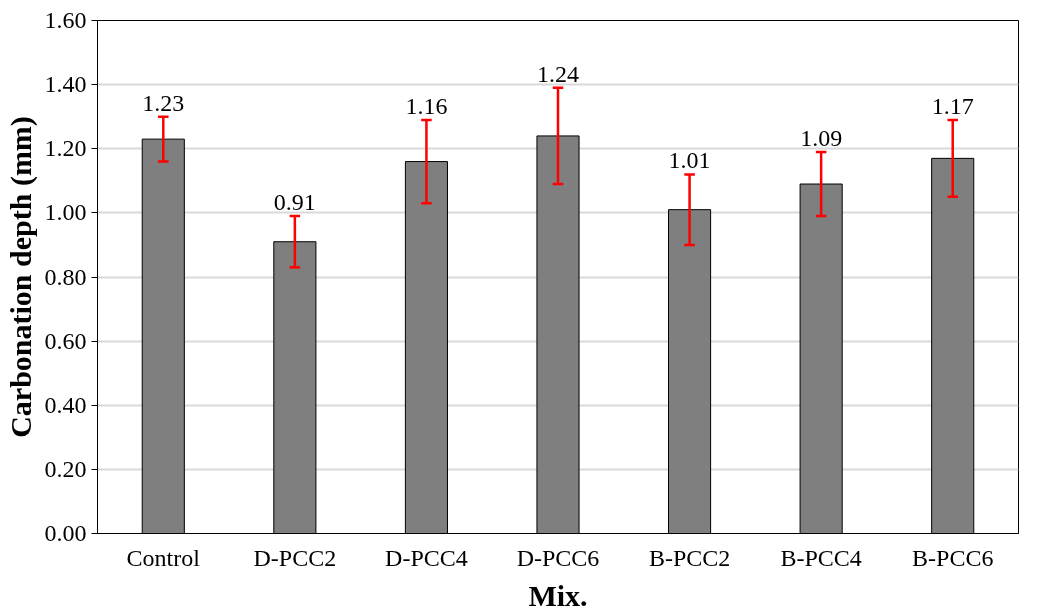 The image size is (1038, 614). What do you see at coordinates (65, 20) in the screenshot?
I see `y-tick-label: 1.60` at bounding box center [65, 20].